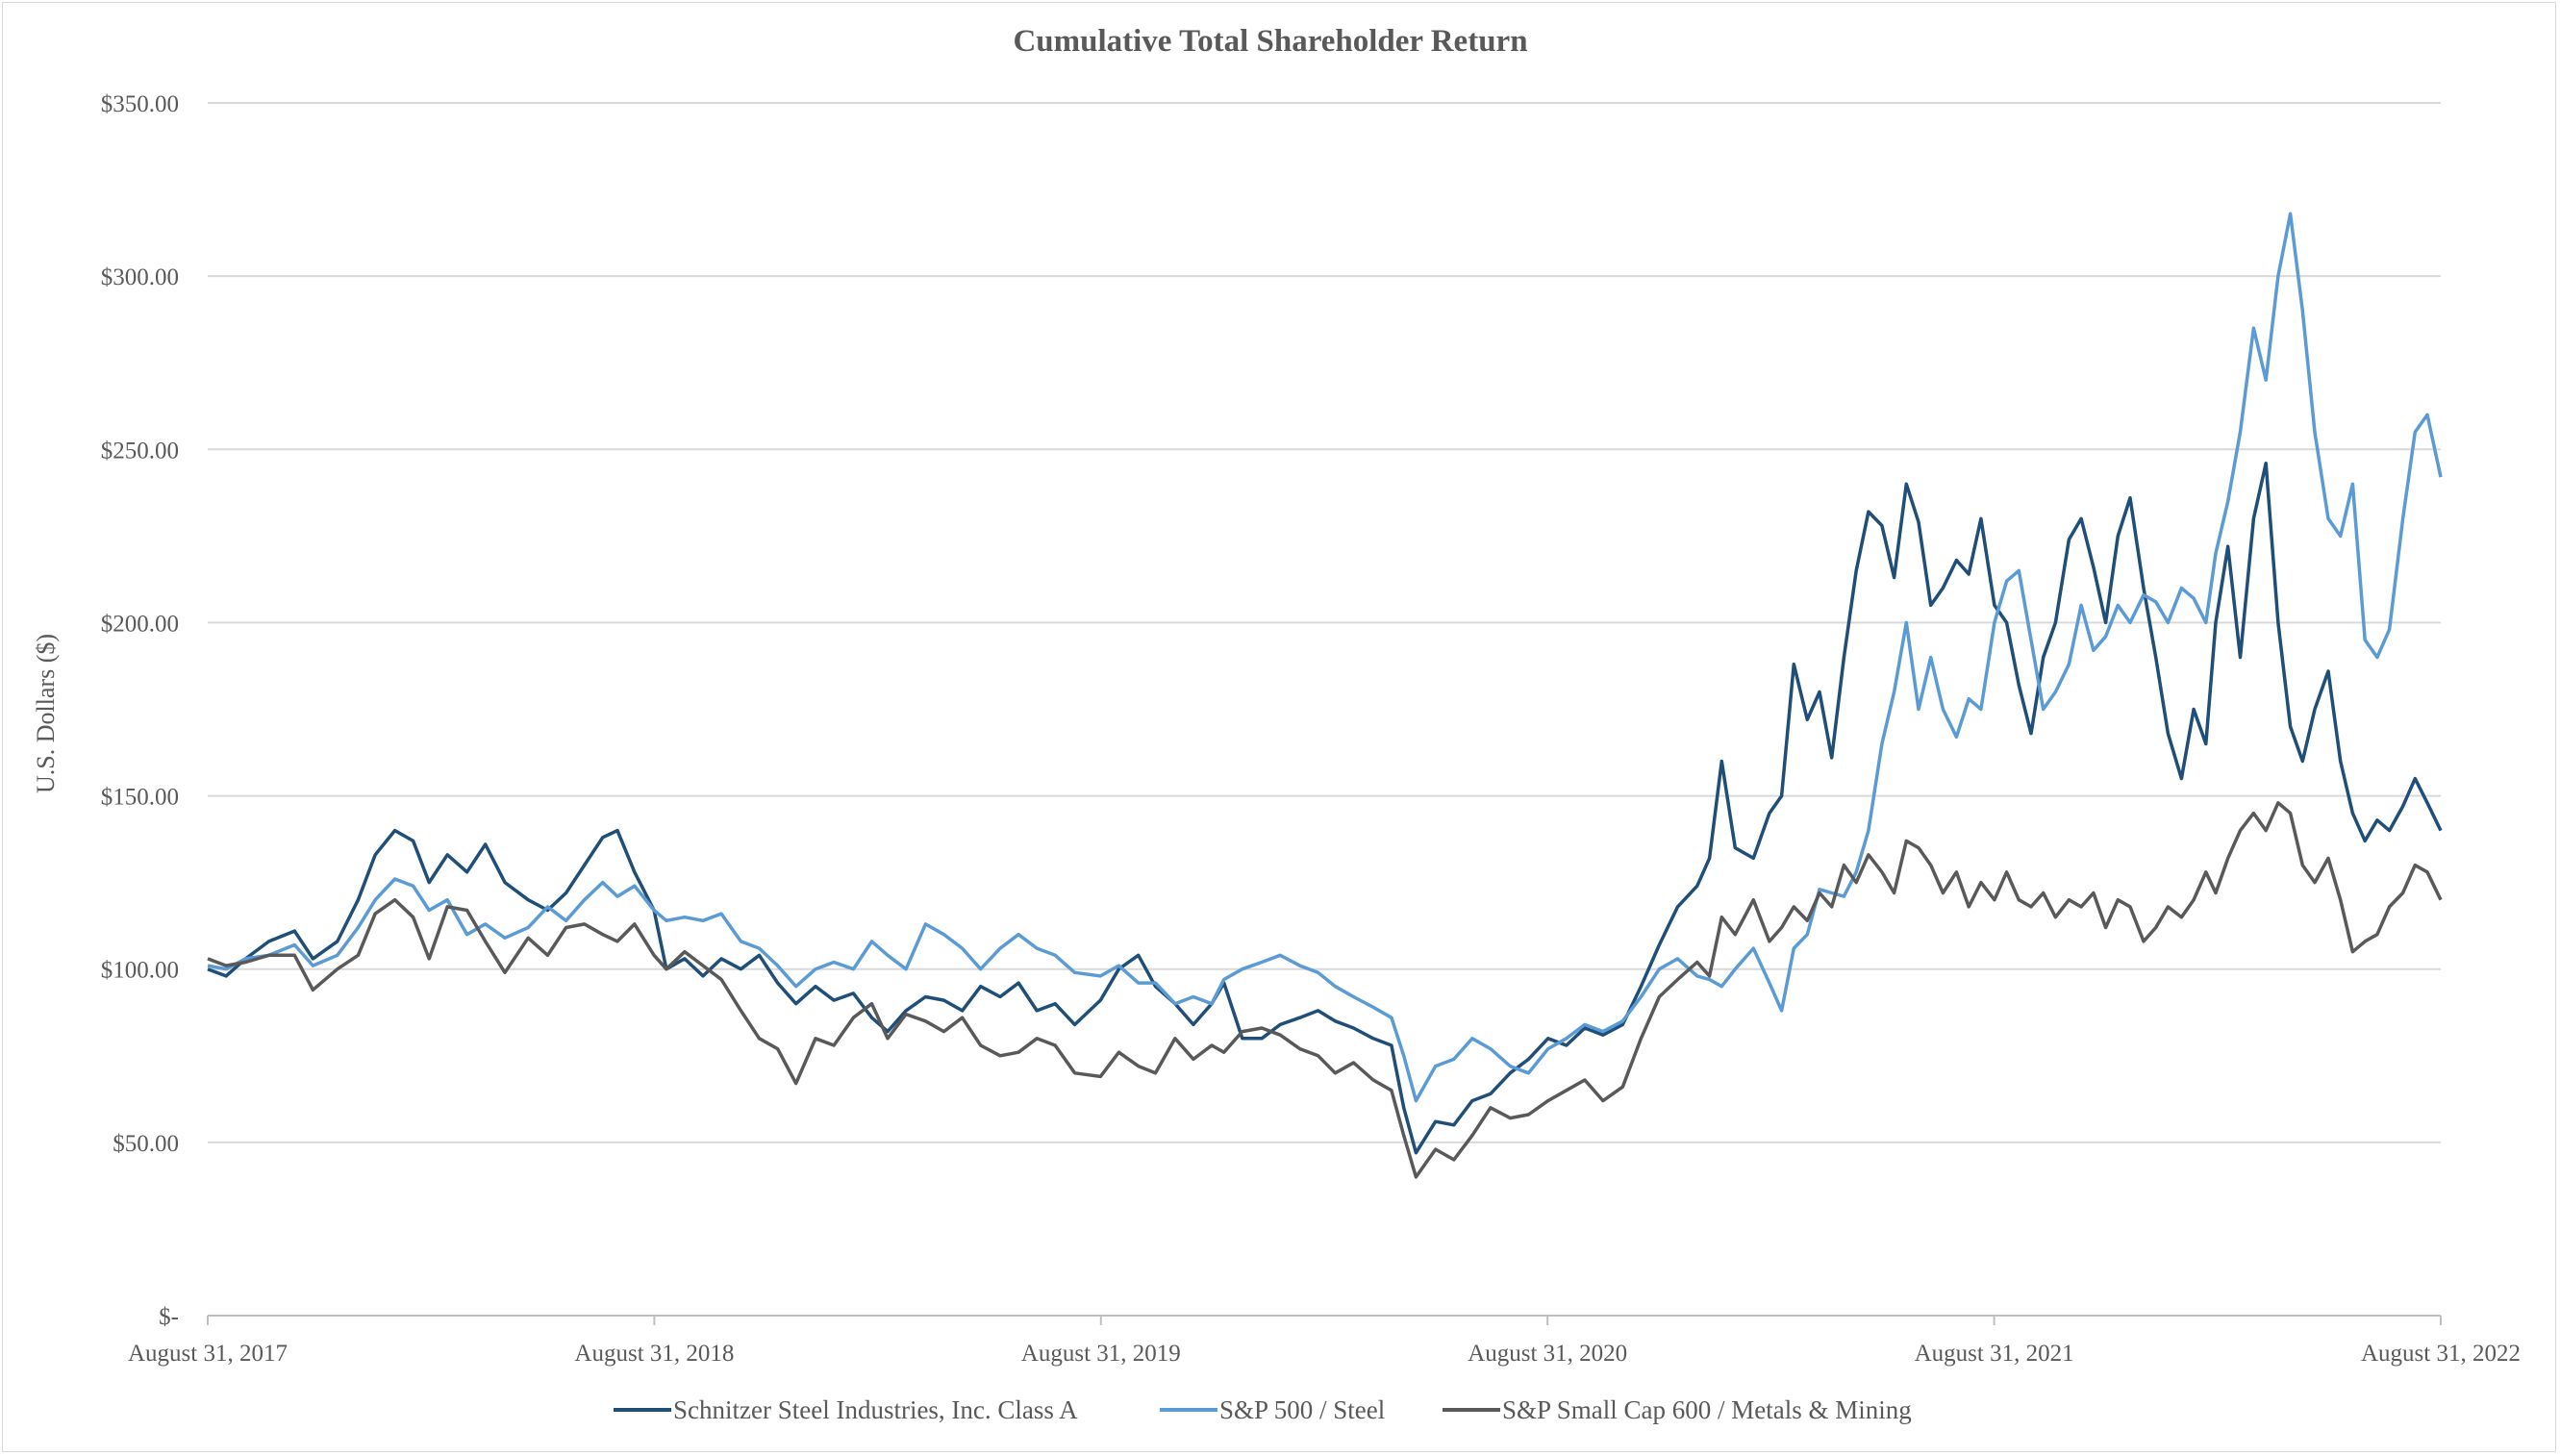 This screenshot has height=1456, width=2560. What do you see at coordinates (1101, 1354) in the screenshot?
I see `x-tick-label: August 31, 2019` at bounding box center [1101, 1354].